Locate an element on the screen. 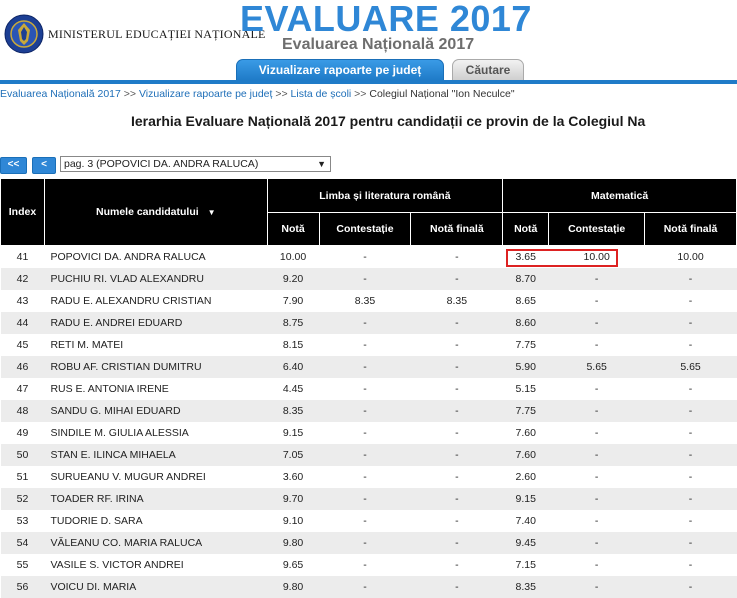 The image size is (737, 598). cell-index: 56 is located at coordinates (22, 587).